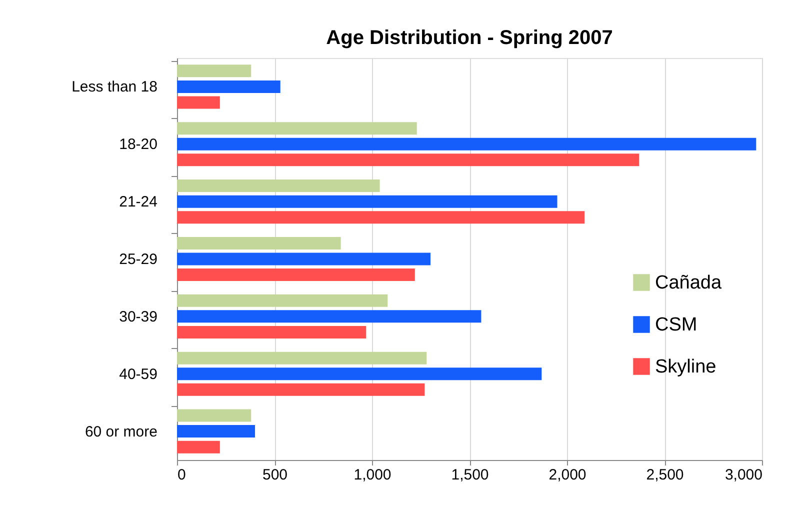 This screenshot has height=517, width=797. I want to click on x-tick-label: 1,000, so click(373, 475).